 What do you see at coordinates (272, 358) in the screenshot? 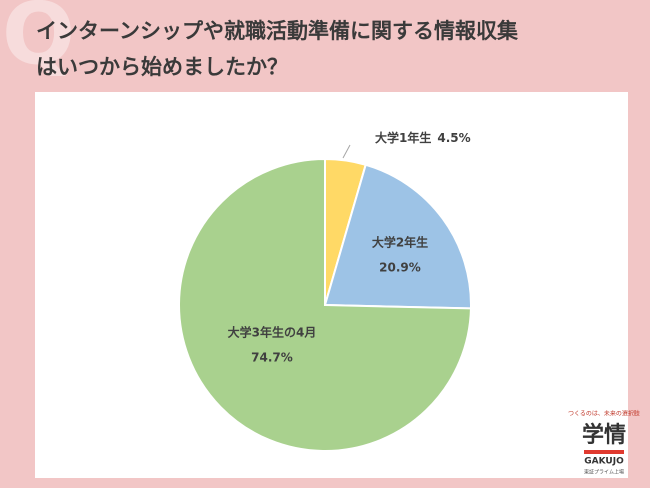
I see `value-label: 74.7%` at bounding box center [272, 358].